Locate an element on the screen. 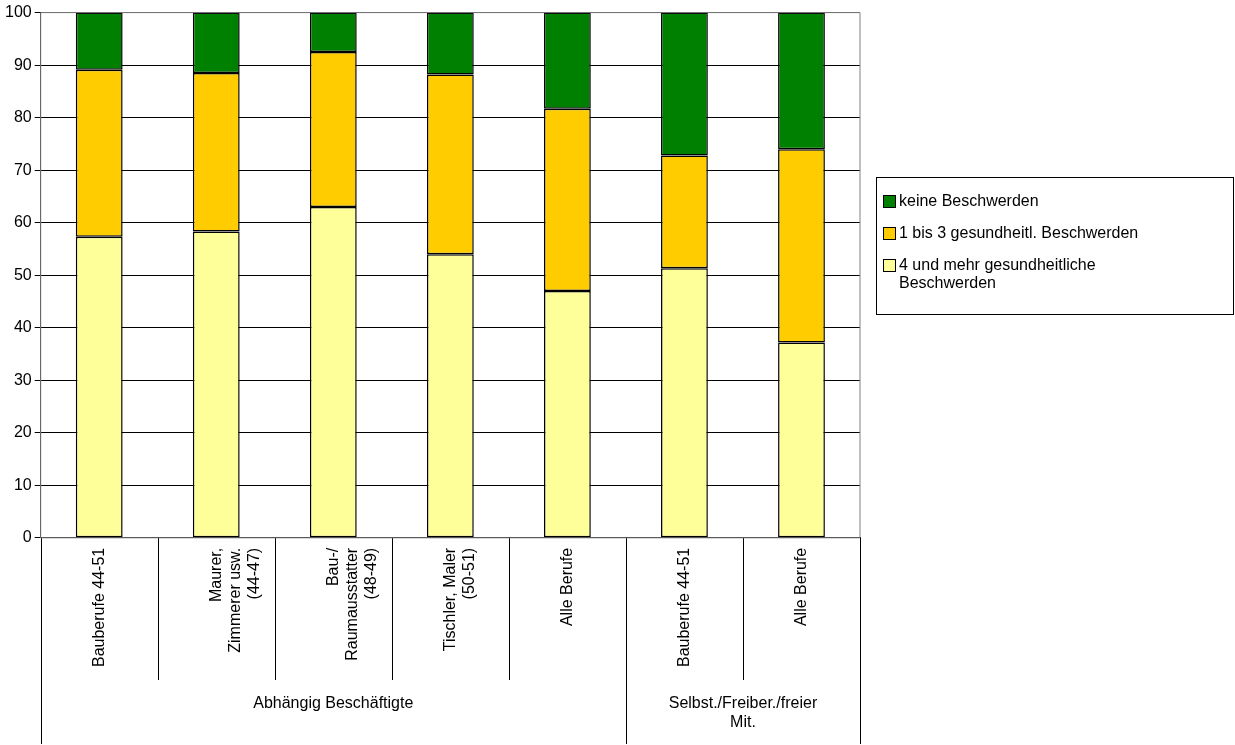 The image size is (1235, 745). legend-label: keine Beschwerden is located at coordinates (969, 201).